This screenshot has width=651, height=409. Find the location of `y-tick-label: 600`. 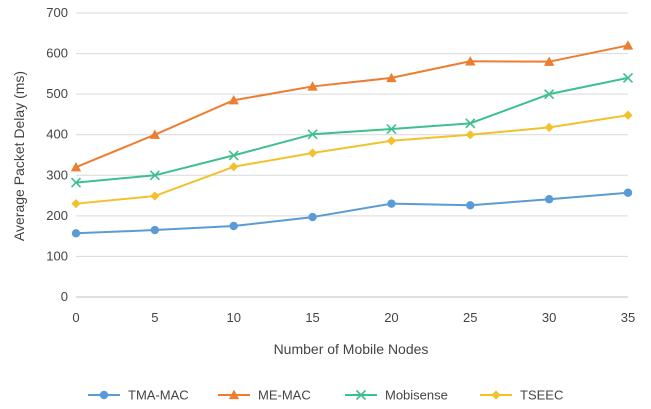

y-tick-label: 600 is located at coordinates (57, 53).